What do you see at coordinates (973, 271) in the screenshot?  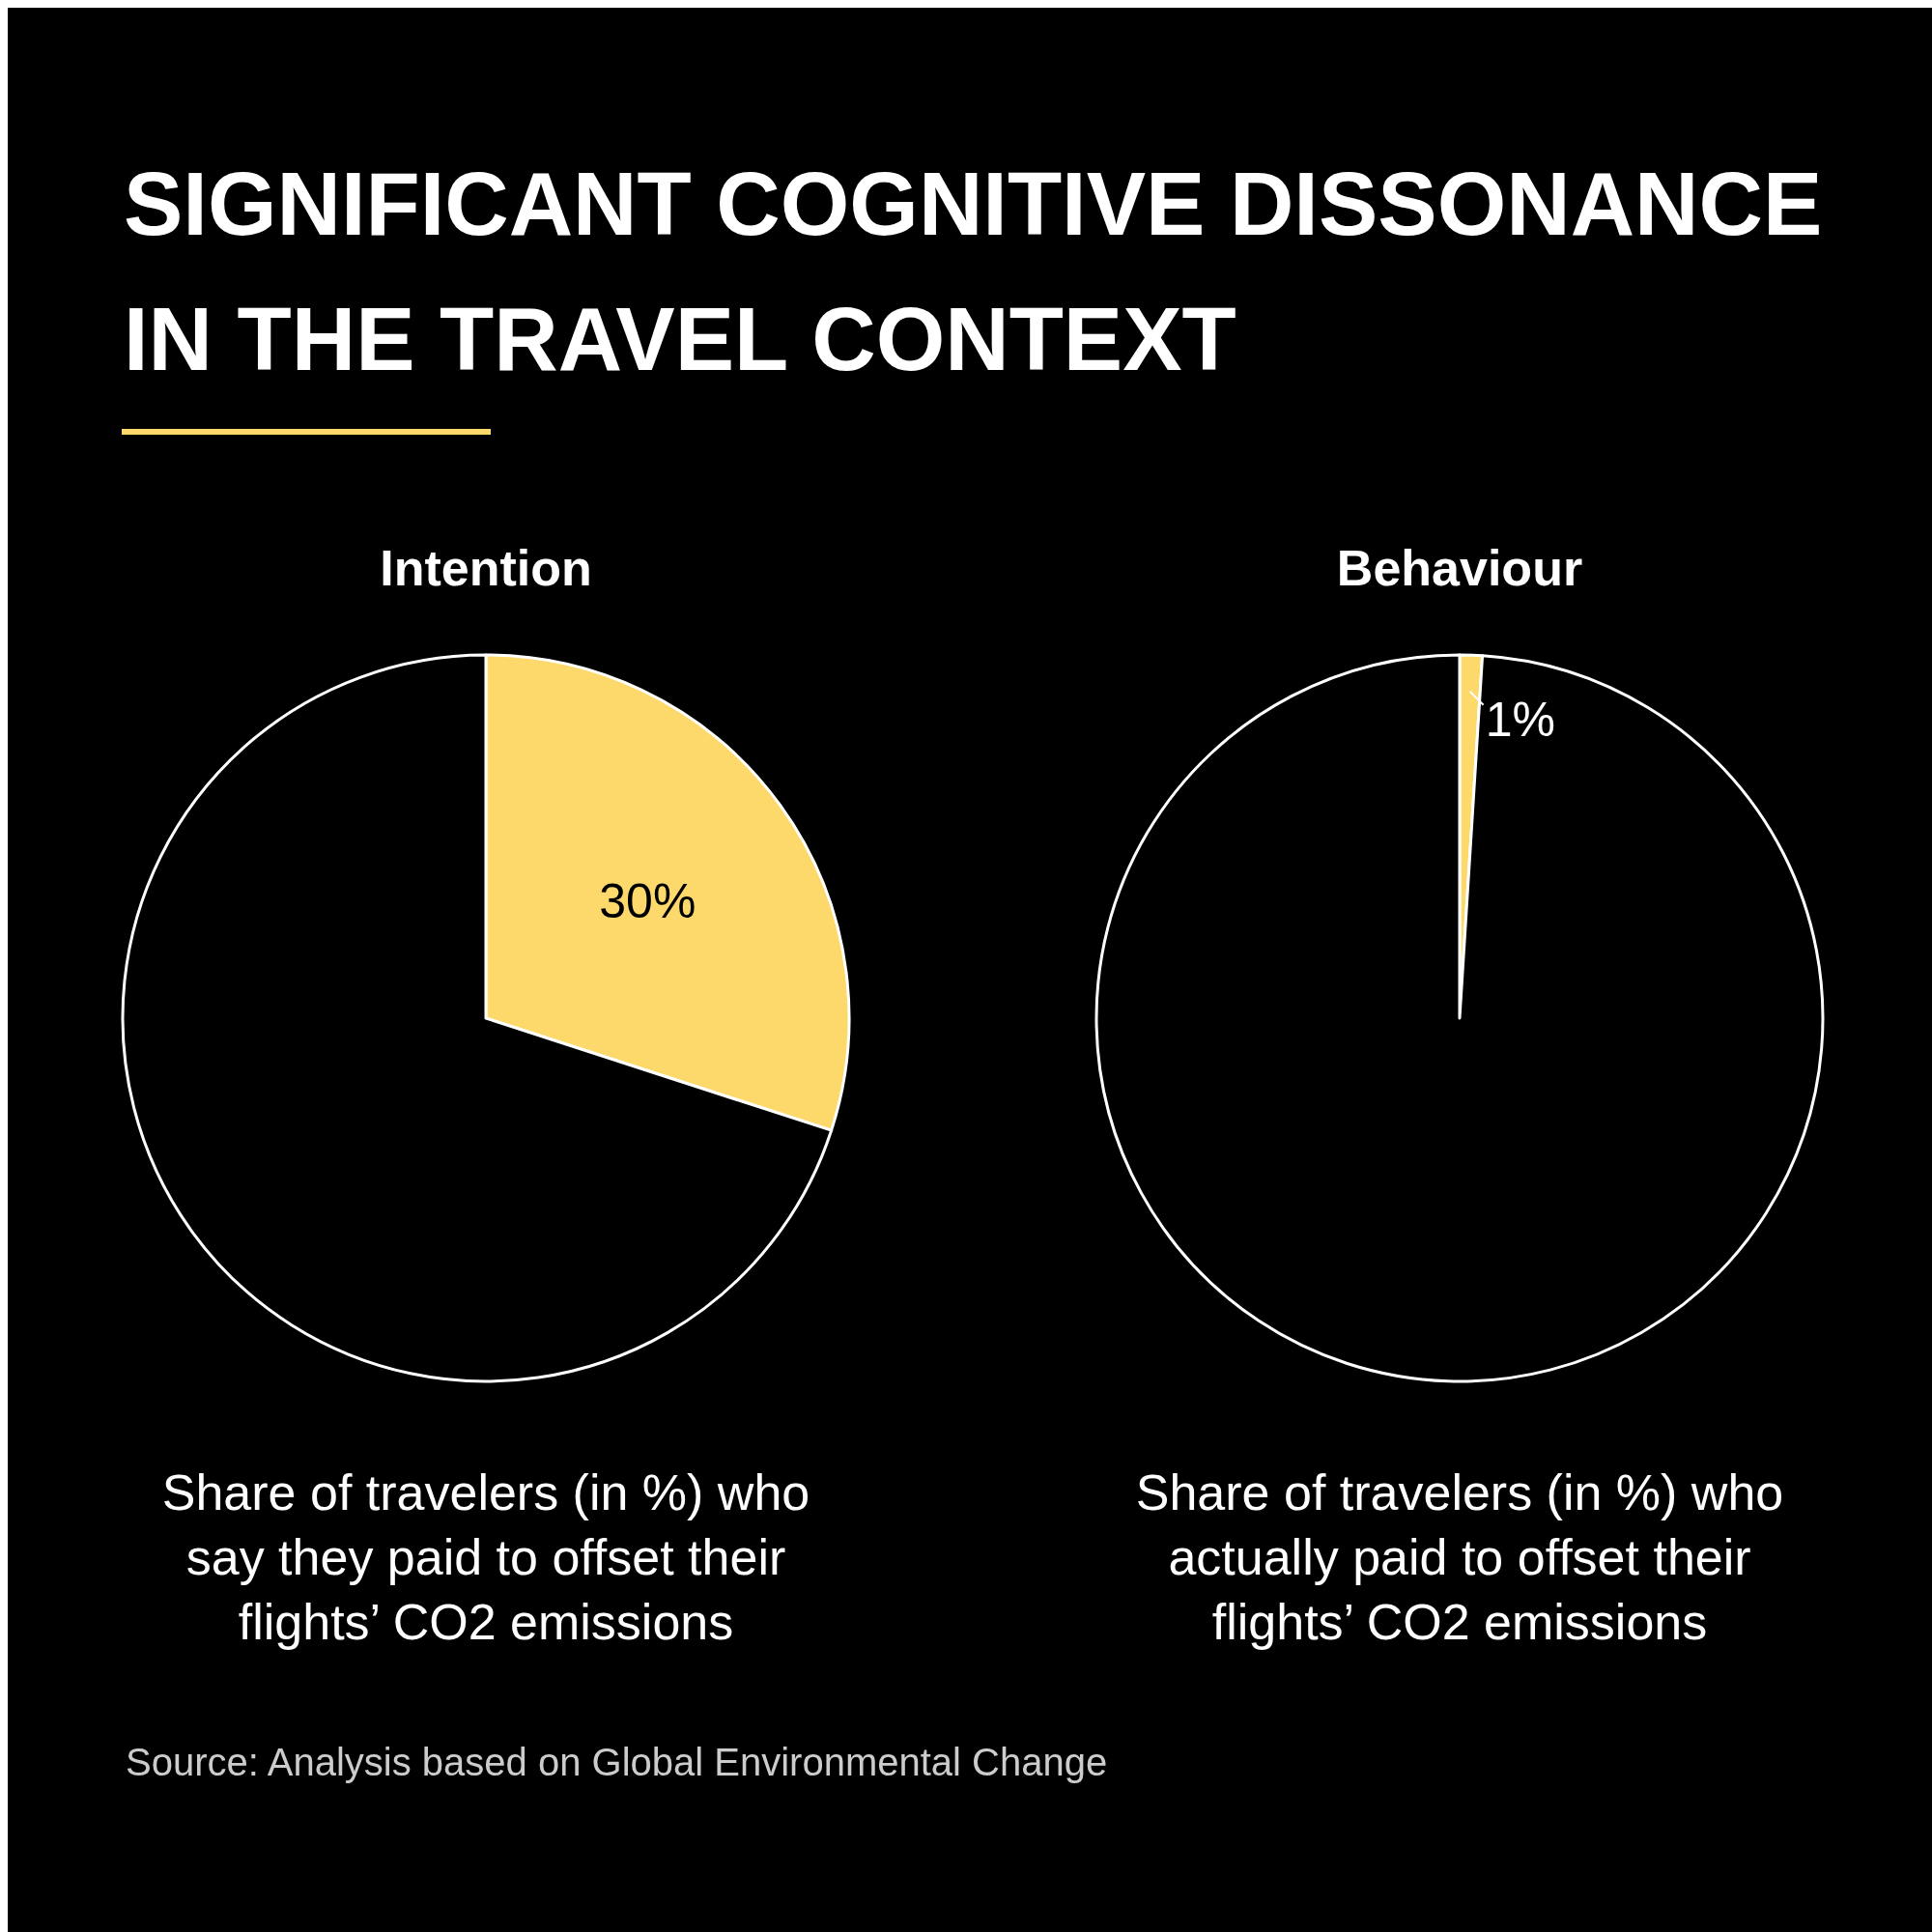 I see `text: SIGNIFICANT COGNITIVE DISSONANCE IN THE TRAVEL CONTEXT` at bounding box center [973, 271].